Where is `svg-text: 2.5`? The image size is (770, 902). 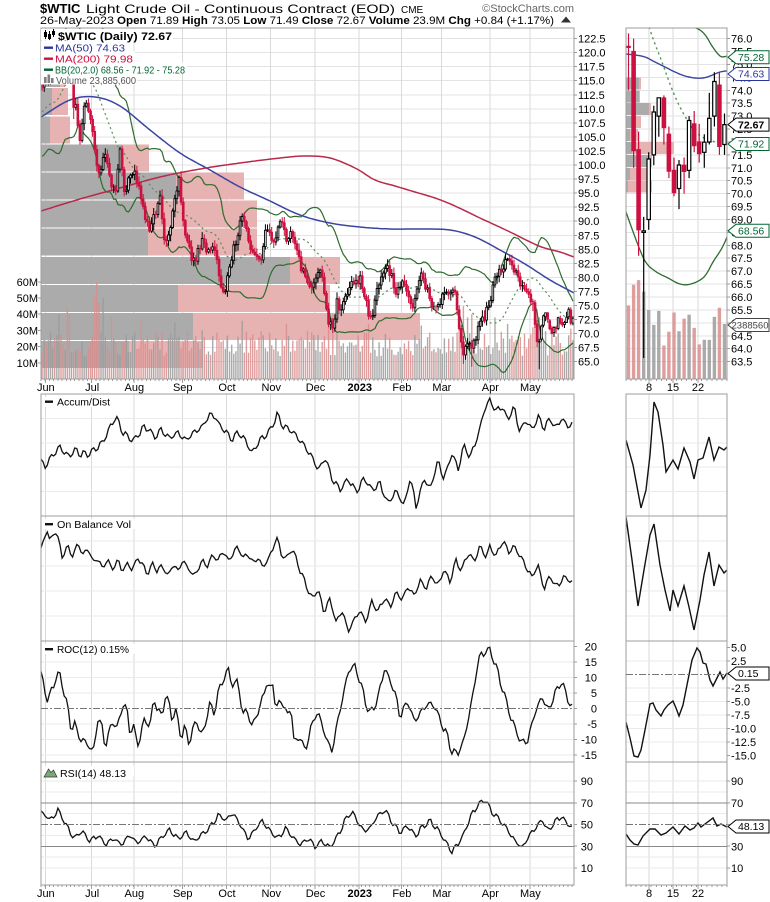
svg-text: 2.5 is located at coordinates (738, 662).